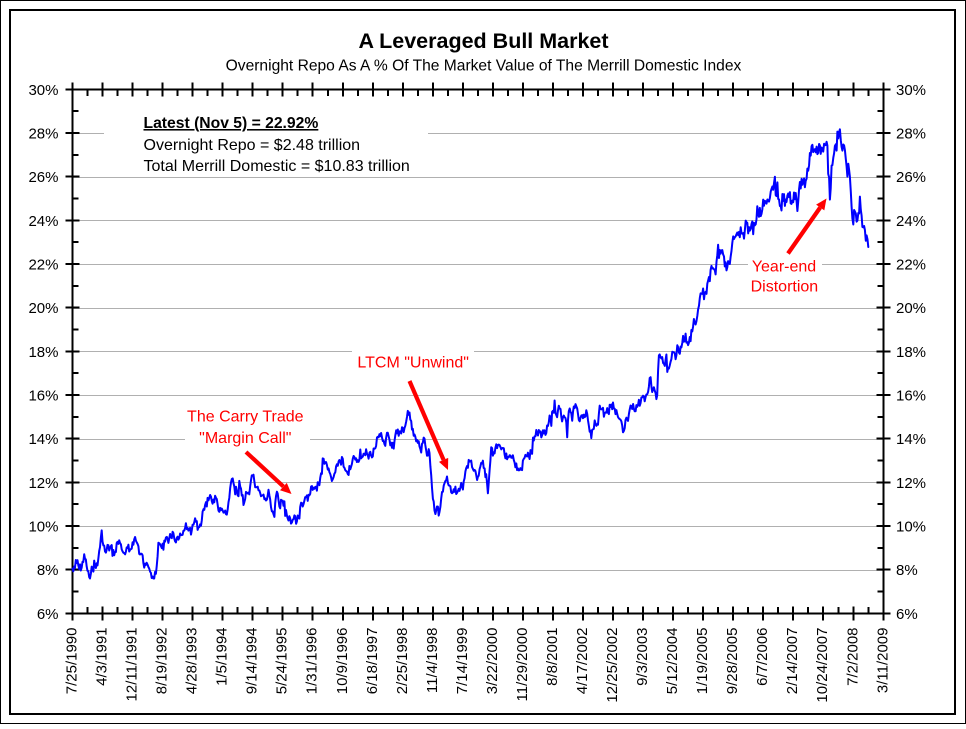 Image resolution: width=966 pixels, height=729 pixels. I want to click on svg-text: 8/19/1992, so click(162, 661).